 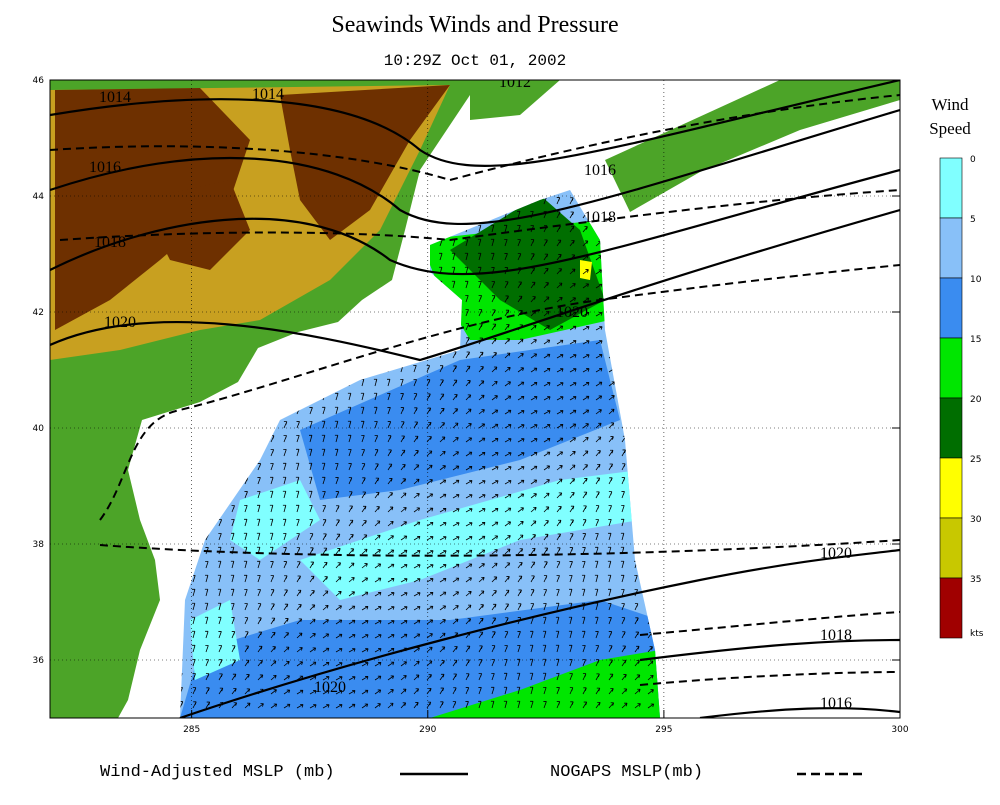 I want to click on y-tick-label: 38, so click(x=39, y=545).